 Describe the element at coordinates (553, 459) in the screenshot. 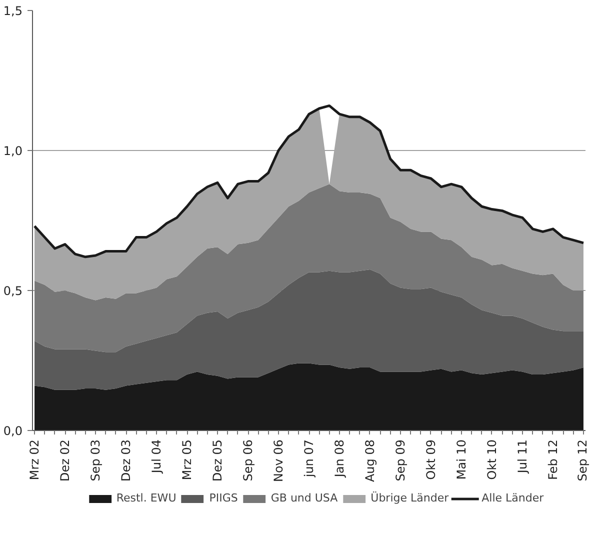

I see `x-tick-label: Feb 12` at that location.